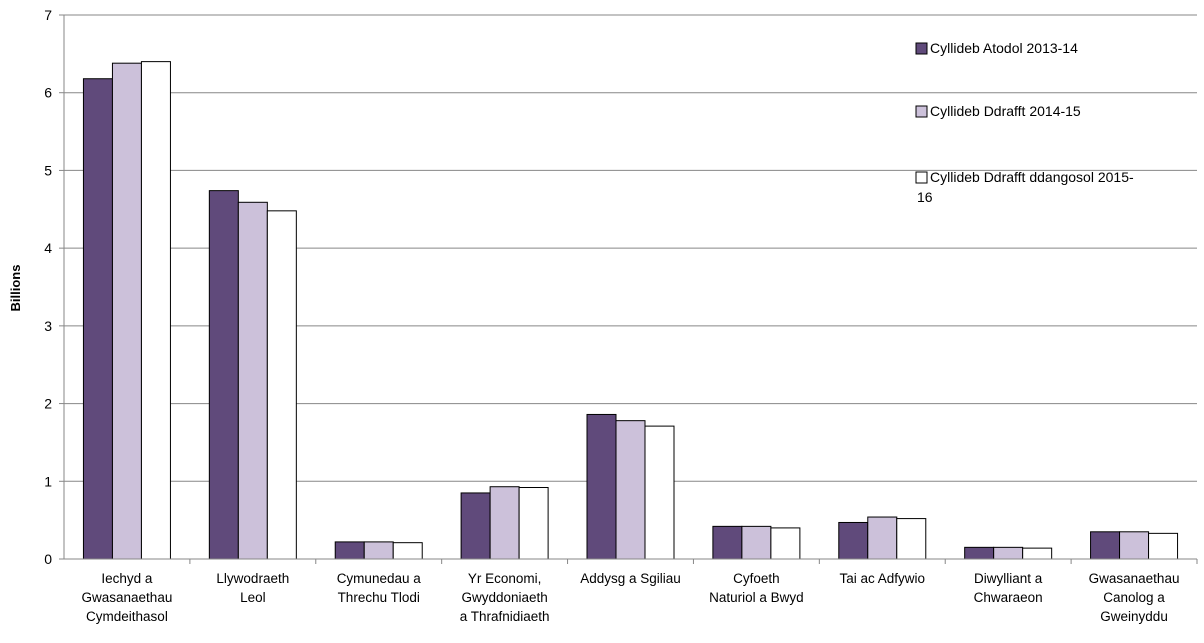  What do you see at coordinates (54, 287) in the screenshot?
I see `y-axis-ticks: 0 1 2 3 4 5 6 7` at bounding box center [54, 287].